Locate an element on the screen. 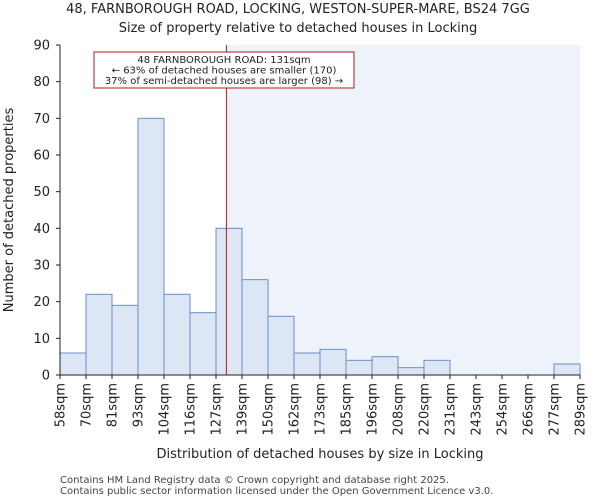 The image size is (600, 500). y-tick-label-40: 40 is located at coordinates (41, 229).